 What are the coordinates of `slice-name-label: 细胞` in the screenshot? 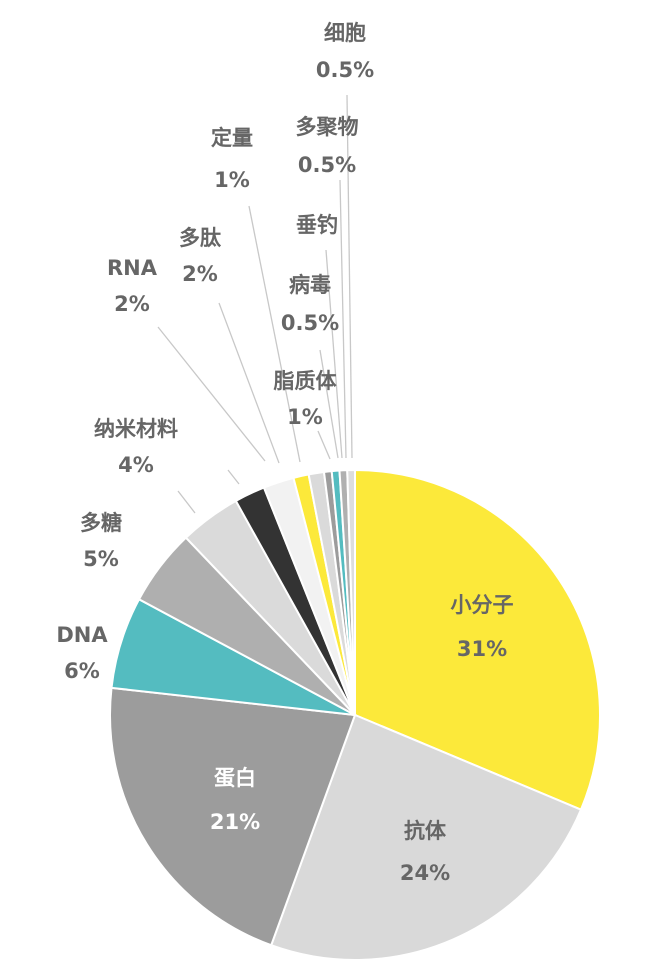 It's located at (345, 33).